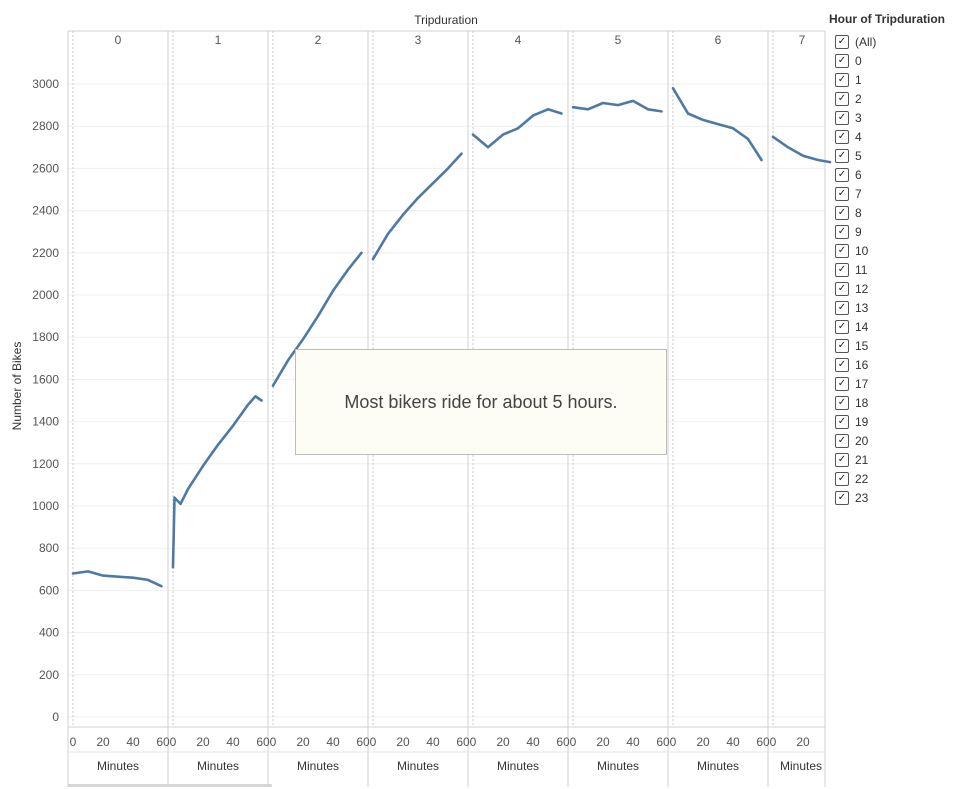  I want to click on y-tick-label: 1600, so click(45, 379).